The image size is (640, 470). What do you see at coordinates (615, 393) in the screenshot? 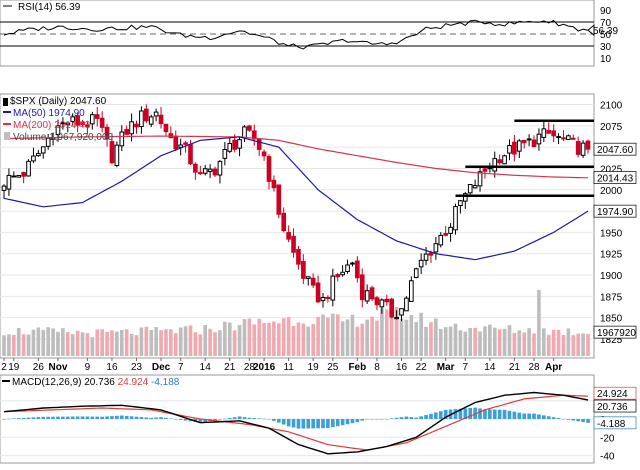
I see `macd-signal-box-frame` at bounding box center [615, 393].